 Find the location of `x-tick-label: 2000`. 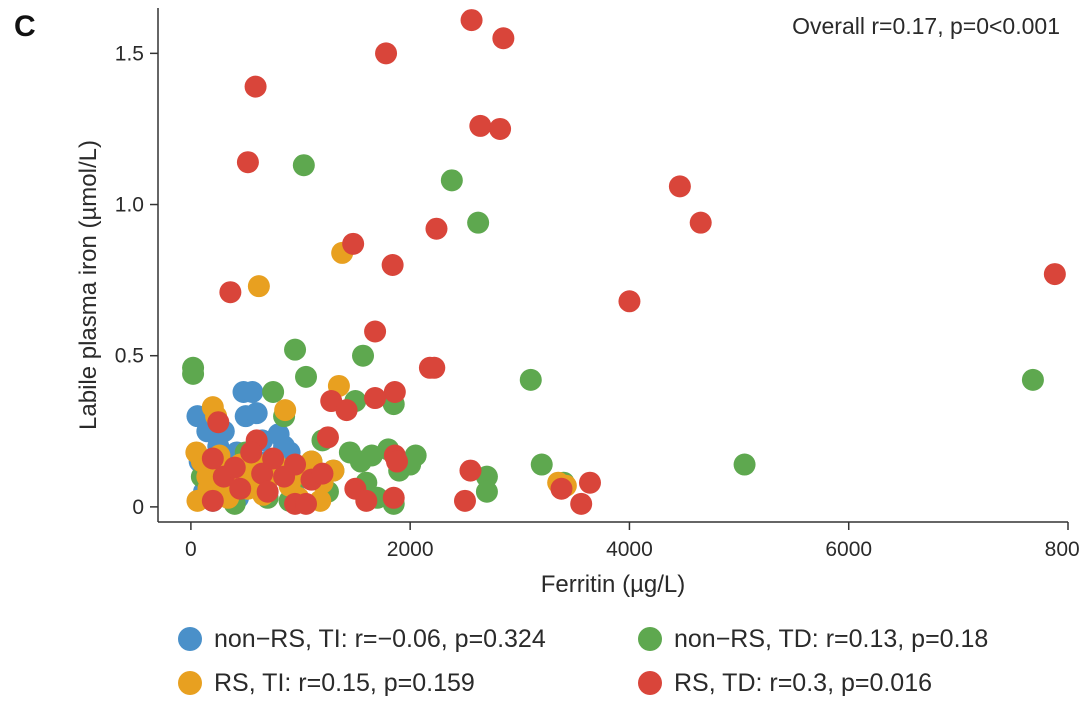

x-tick-label: 2000 is located at coordinates (410, 549).